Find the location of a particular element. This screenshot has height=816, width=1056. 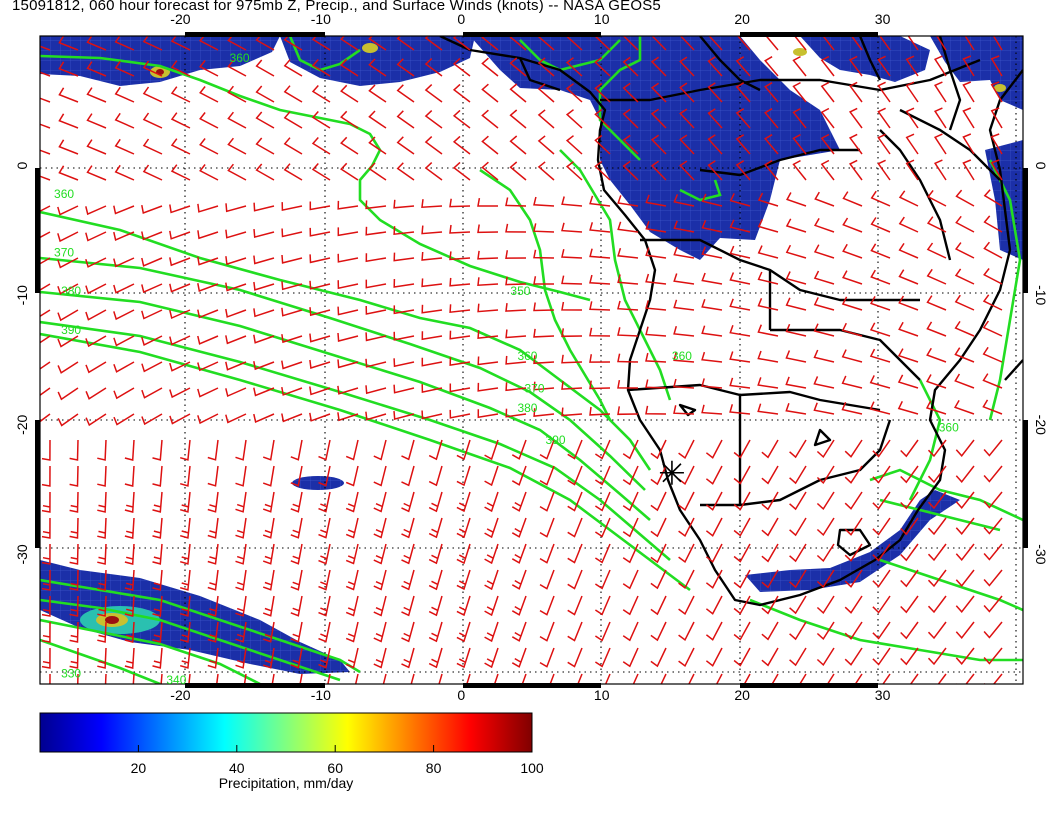

lon-tick-bottom-4: 20 is located at coordinates (742, 693).